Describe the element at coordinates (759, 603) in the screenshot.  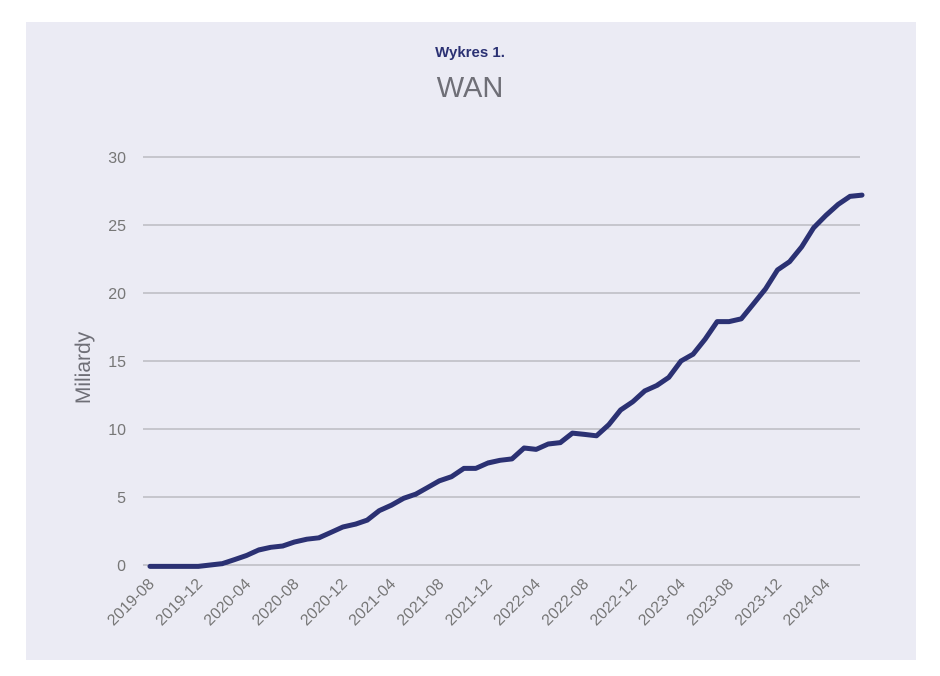
I see `x-tick-label: 2023-12` at that location.